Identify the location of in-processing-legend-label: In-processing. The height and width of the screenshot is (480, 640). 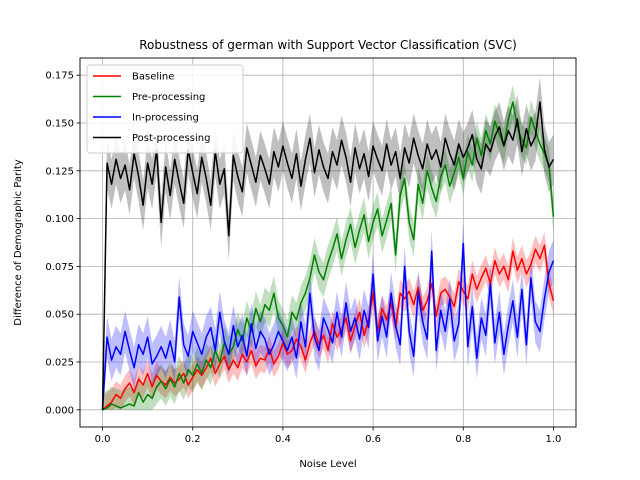
(165, 118).